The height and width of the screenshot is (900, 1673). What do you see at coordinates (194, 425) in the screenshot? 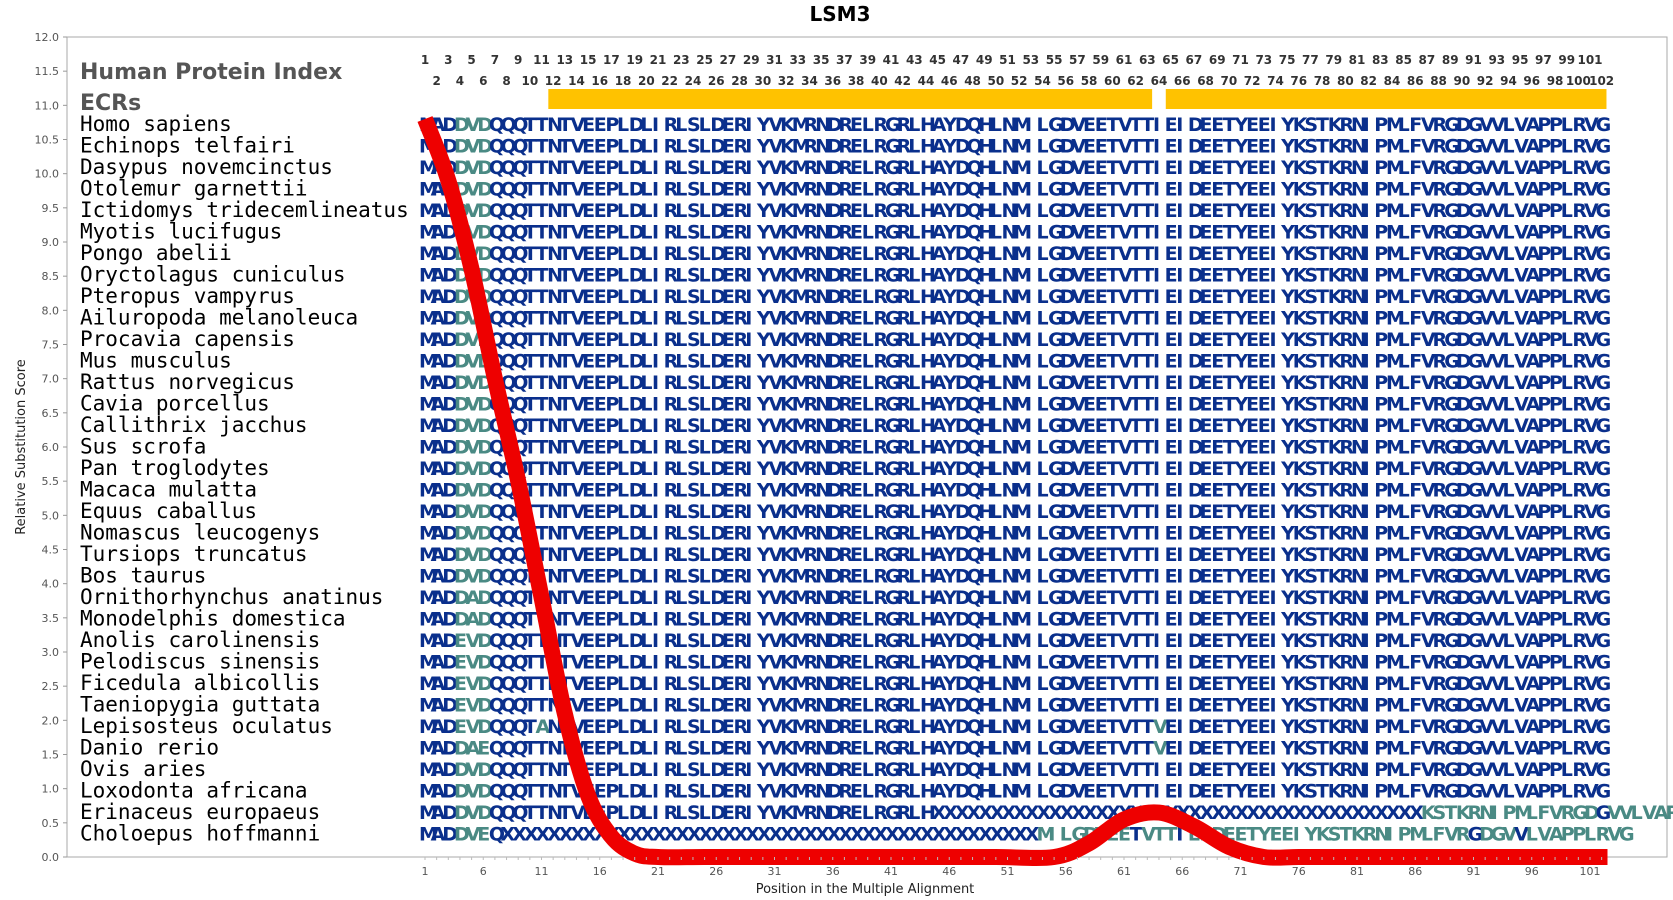
I see `species-label: Callithrix jacchus` at bounding box center [194, 425].